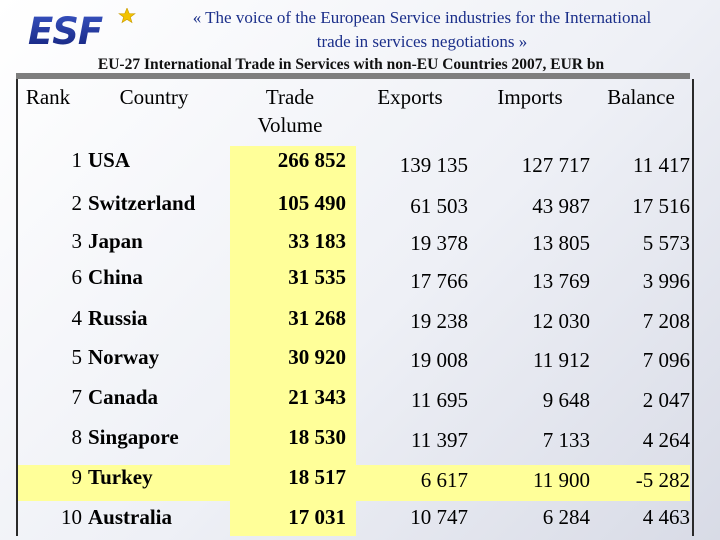  I want to click on rank-cell: 4, so click(77, 318).